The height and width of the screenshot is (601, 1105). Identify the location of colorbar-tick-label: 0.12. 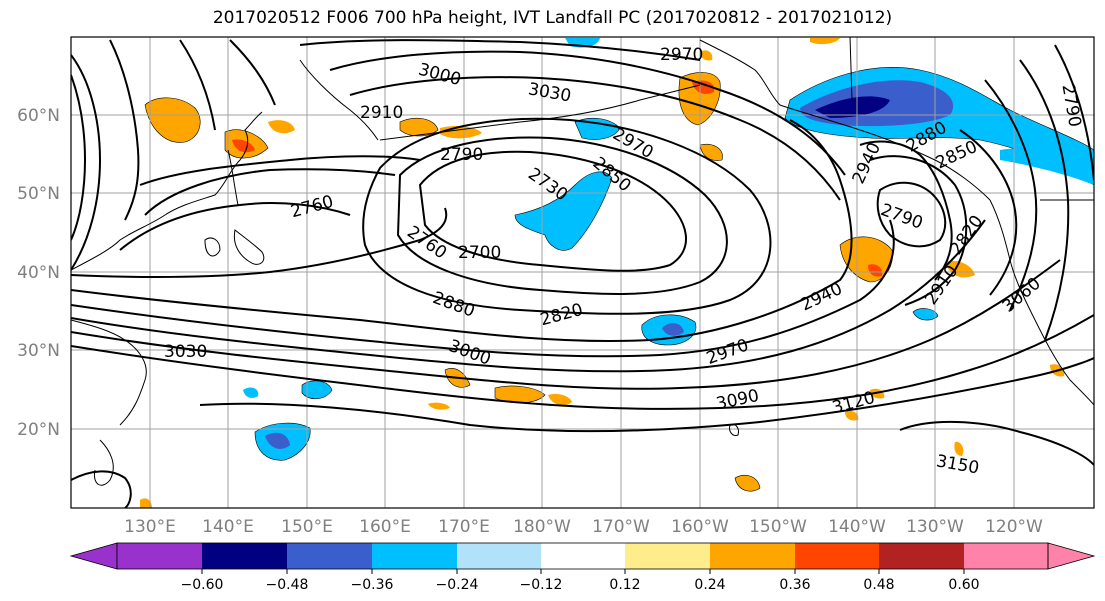
(624, 585).